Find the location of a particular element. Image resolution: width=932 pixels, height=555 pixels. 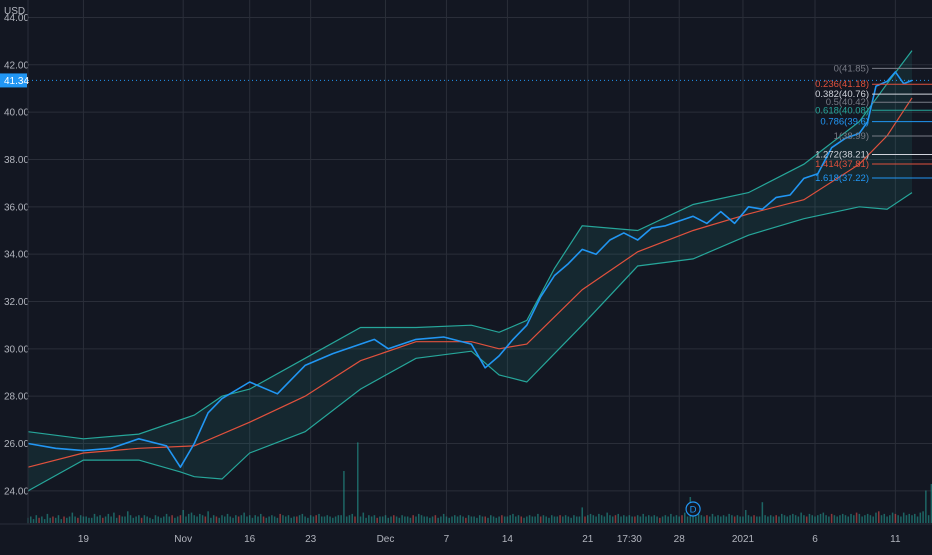

fib-level-label: 0.618(40.08) is located at coordinates (842, 110).